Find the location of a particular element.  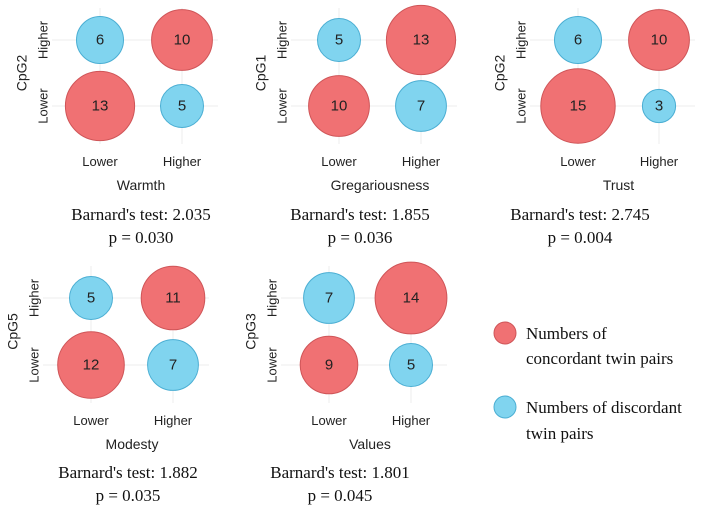

bubble-value-label: 3 is located at coordinates (659, 106).